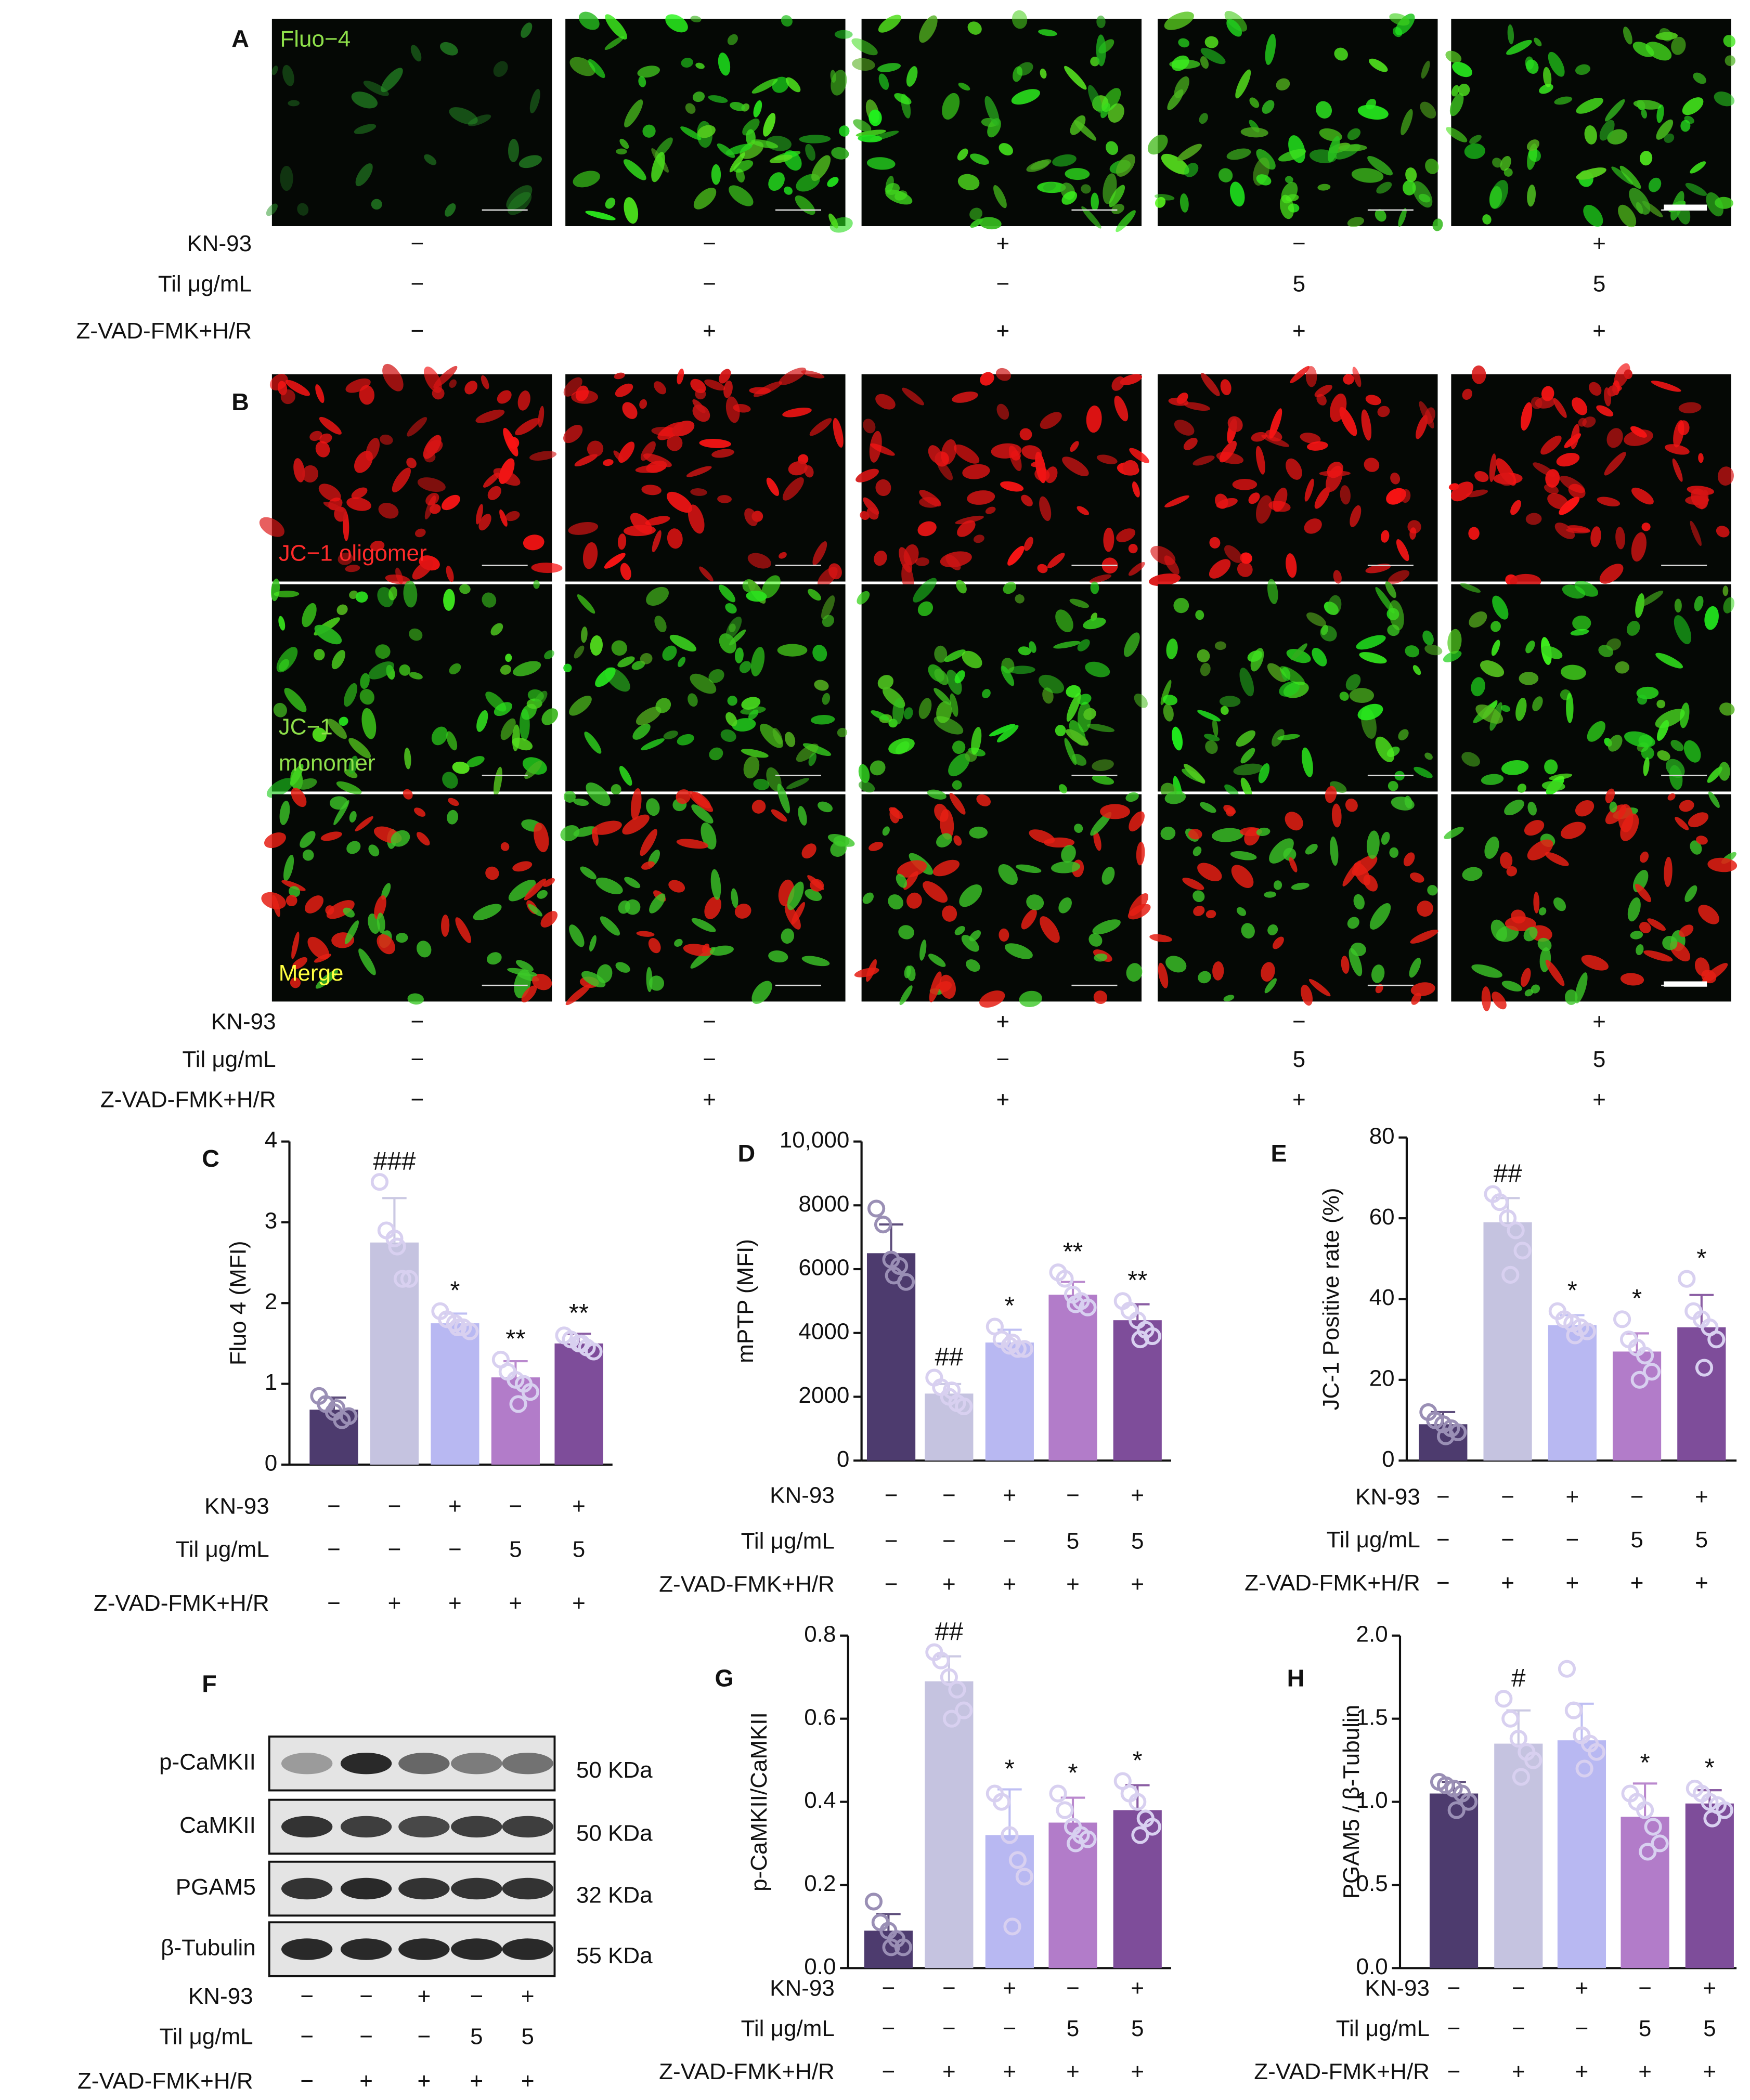 This screenshot has height=2100, width=1750. I want to click on condition-value: +, so click(424, 1997).